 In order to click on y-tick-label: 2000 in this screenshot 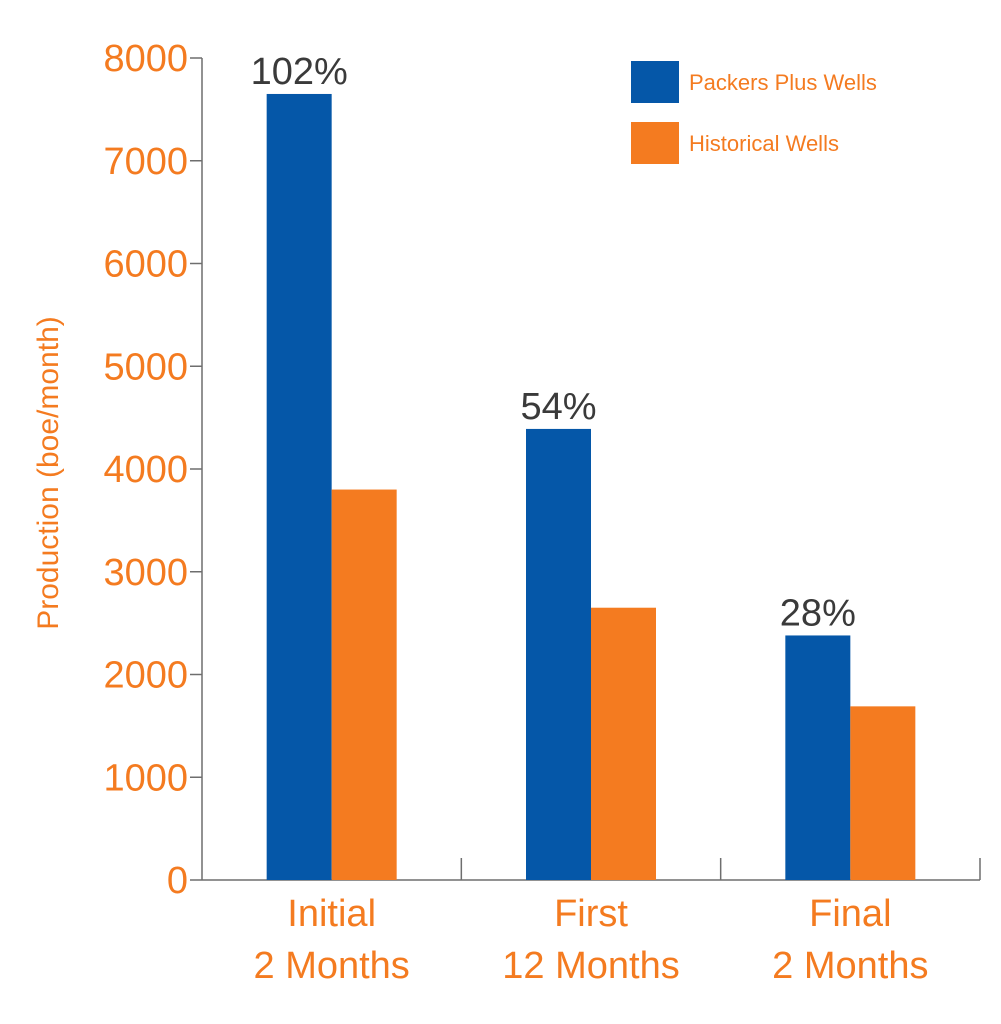, I will do `click(145, 676)`.